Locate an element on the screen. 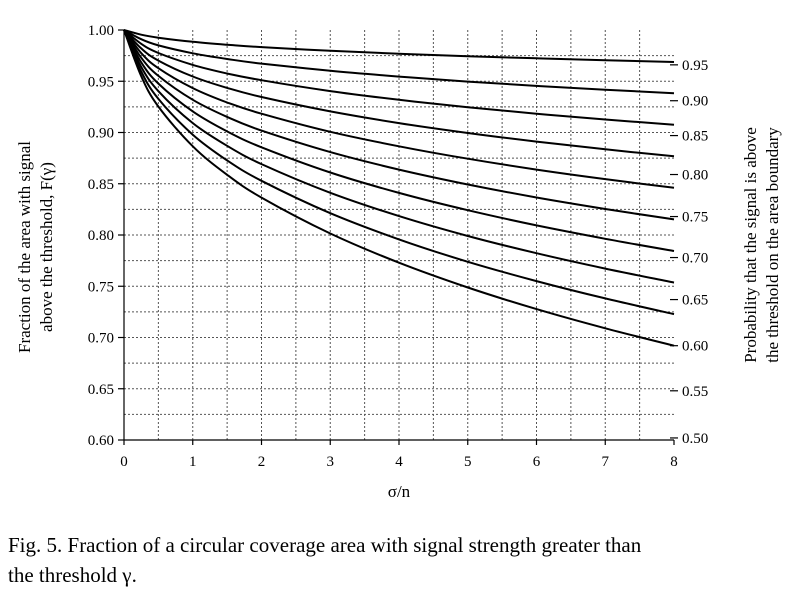 The image size is (807, 595). right-axis-title-line-2: the threshold on the area boundary is located at coordinates (772, 245).